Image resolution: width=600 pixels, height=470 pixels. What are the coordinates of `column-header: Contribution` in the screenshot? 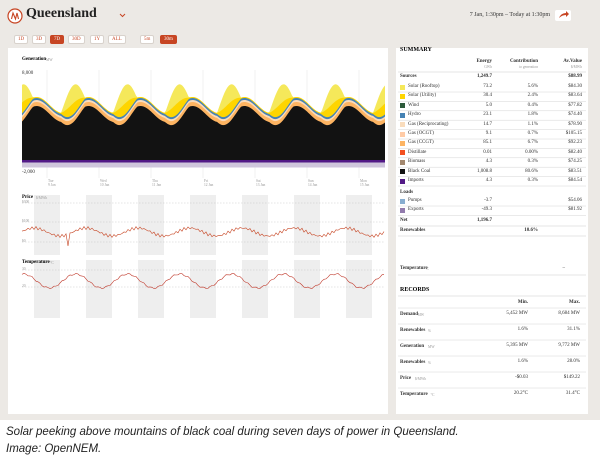 It's located at (523, 61).